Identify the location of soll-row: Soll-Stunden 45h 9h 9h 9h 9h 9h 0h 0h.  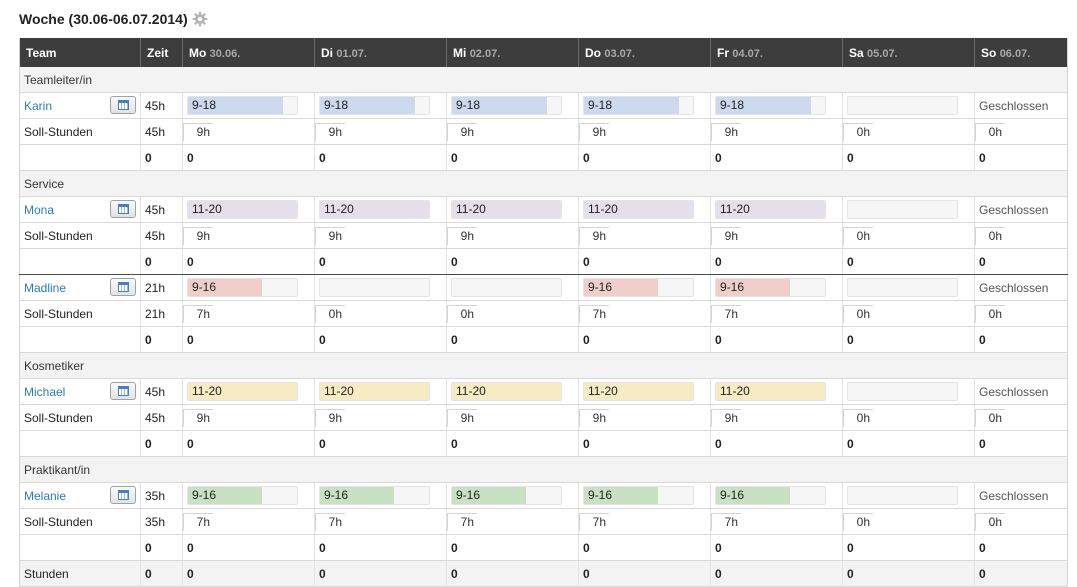
(543, 131).